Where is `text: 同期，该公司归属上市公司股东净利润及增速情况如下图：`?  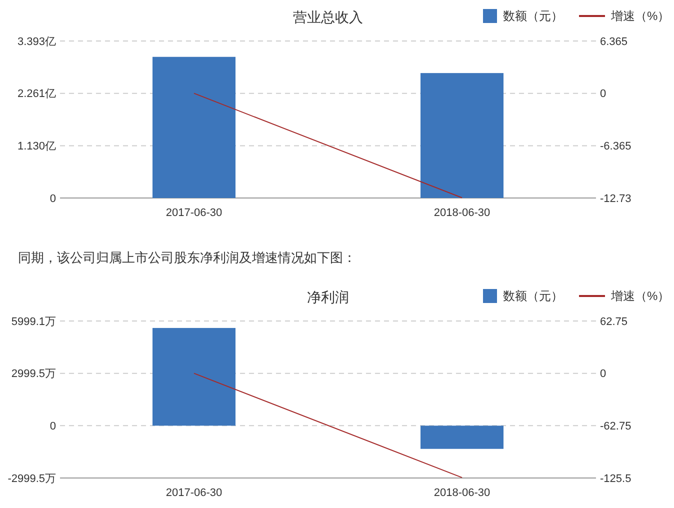 text: 同期，该公司归属上市公司股东净利润及增速情况如下图： is located at coordinates (187, 257).